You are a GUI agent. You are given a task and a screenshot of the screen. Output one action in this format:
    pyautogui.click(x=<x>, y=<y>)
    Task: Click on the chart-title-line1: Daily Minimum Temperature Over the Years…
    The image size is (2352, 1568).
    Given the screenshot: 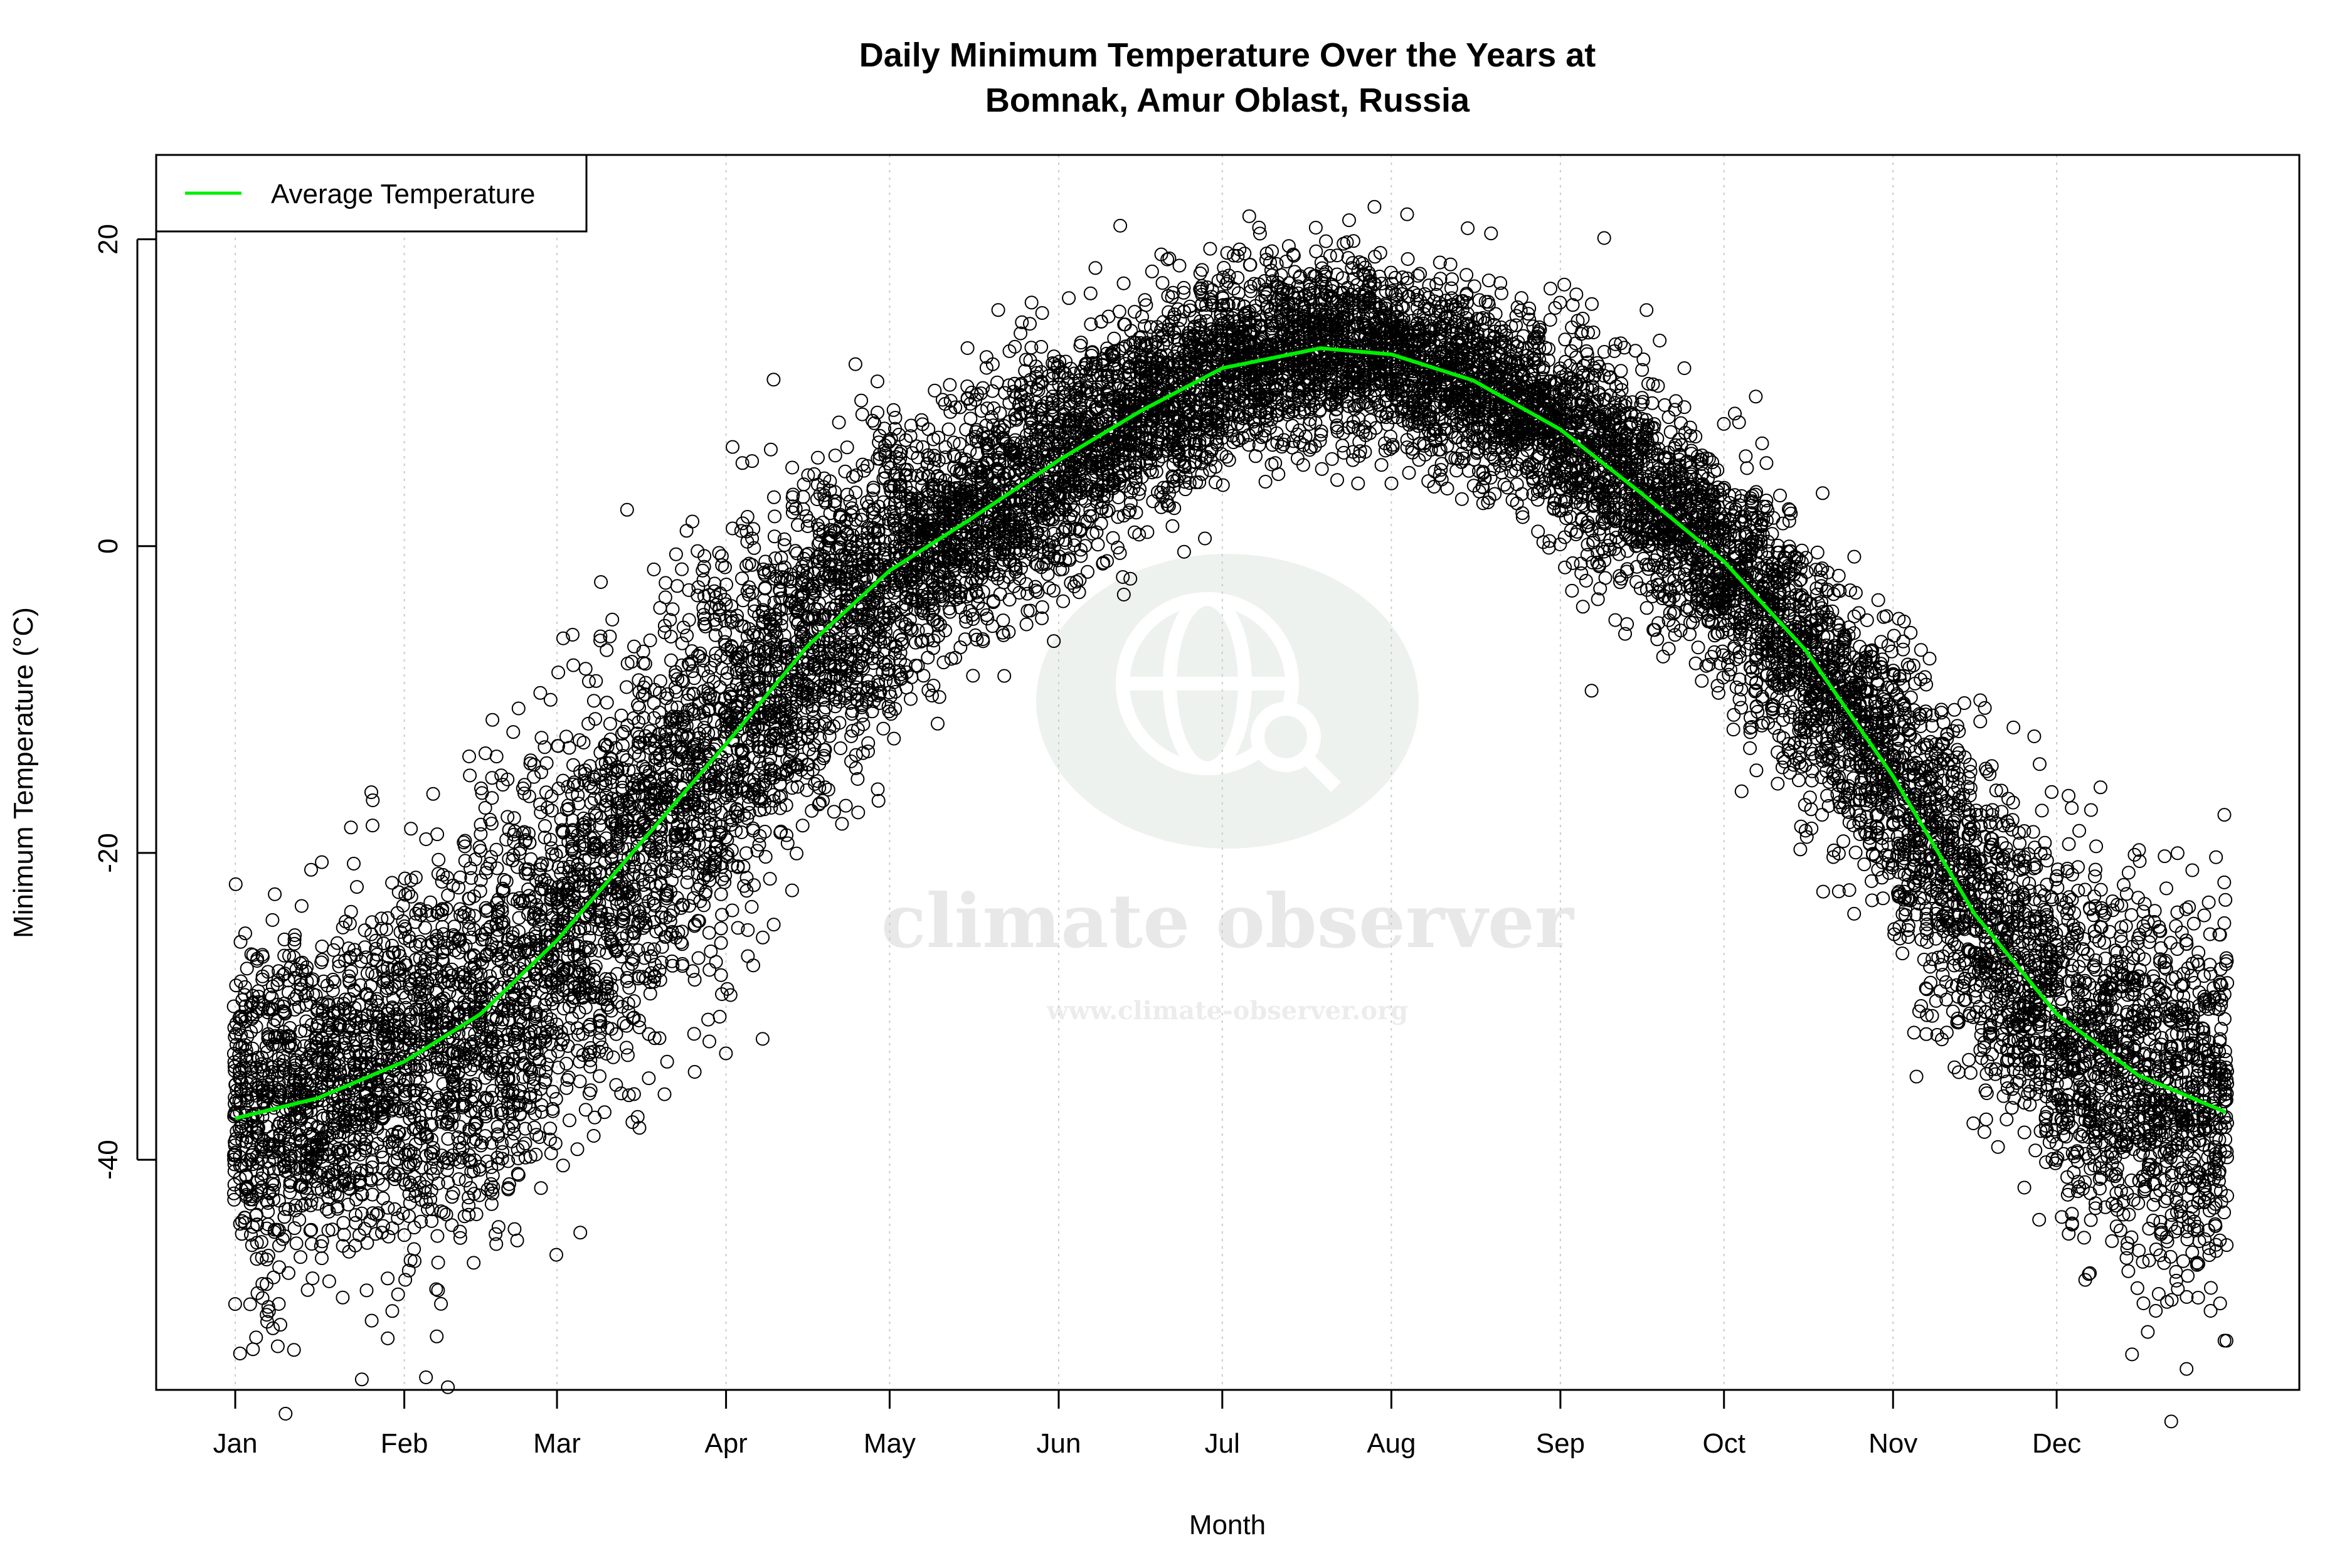 What is the action you would take?
    pyautogui.click(x=1227, y=55)
    